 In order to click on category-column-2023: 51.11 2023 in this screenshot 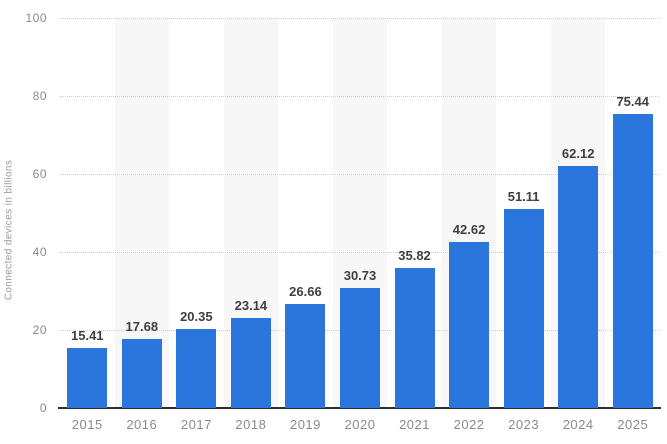, I will do `click(523, 225)`.